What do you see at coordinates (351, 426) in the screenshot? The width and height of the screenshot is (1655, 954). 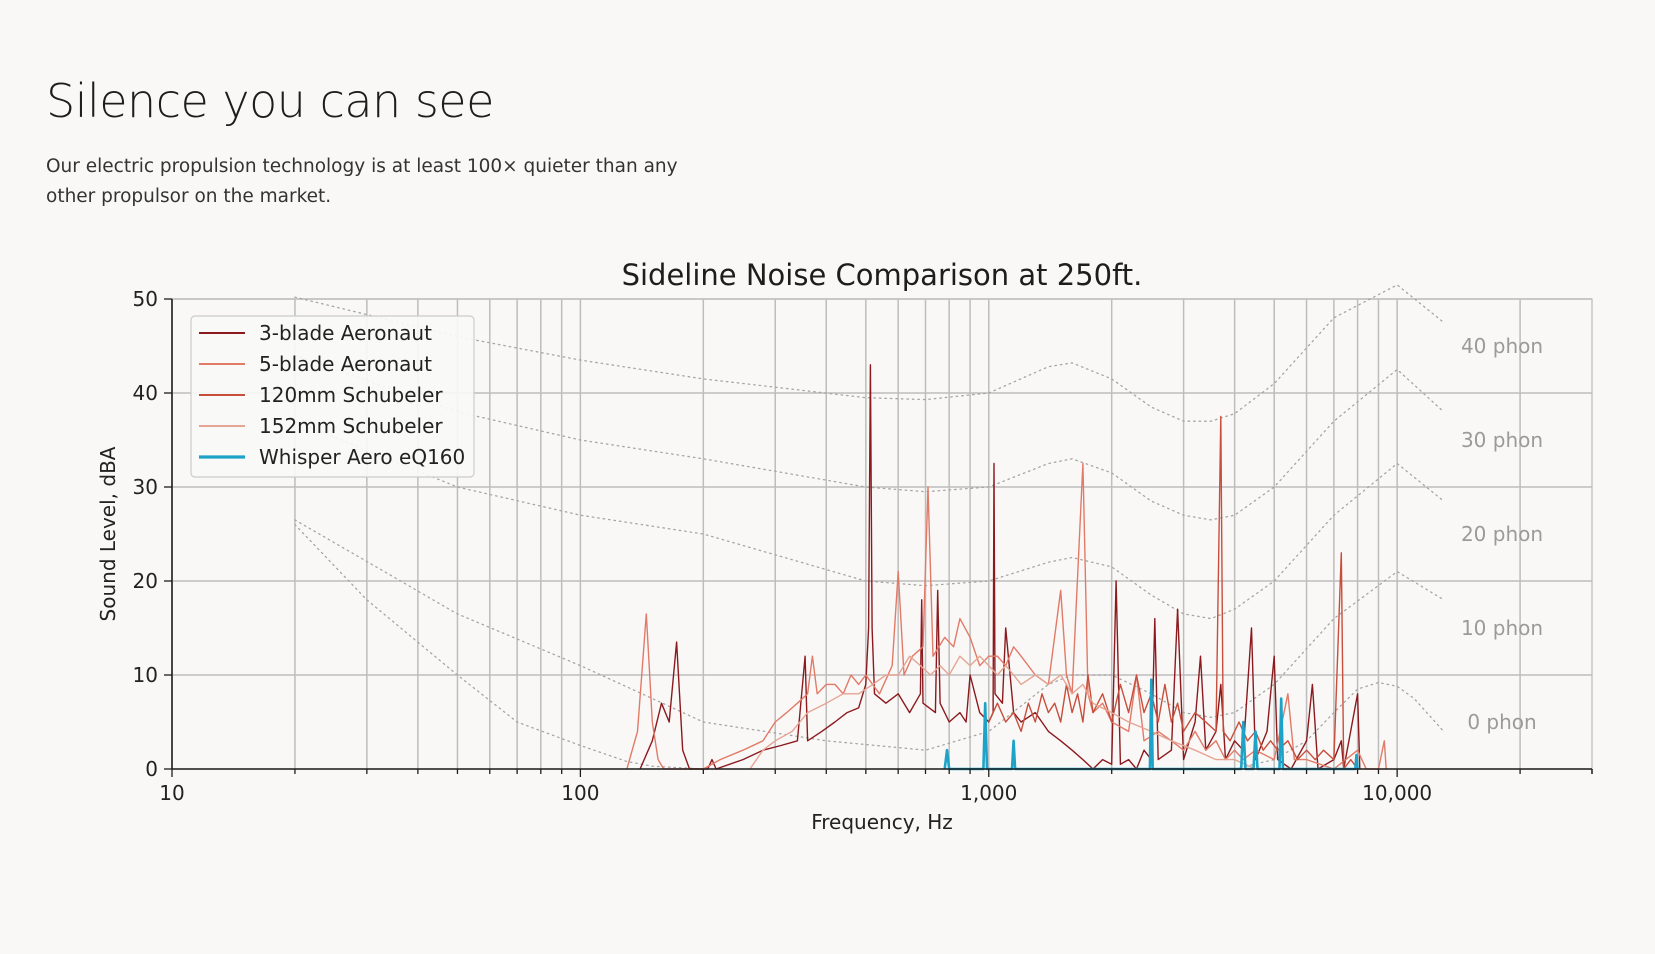 I see `legend-label: 152mm Schubeler` at bounding box center [351, 426].